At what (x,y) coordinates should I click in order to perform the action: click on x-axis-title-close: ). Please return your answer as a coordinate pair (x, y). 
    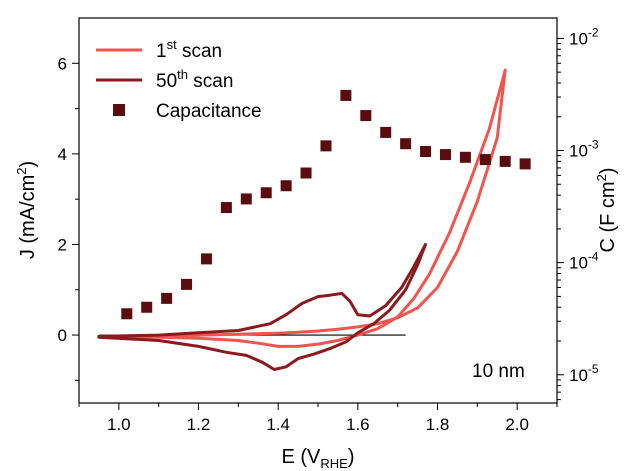
    Looking at the image, I should click on (351, 457).